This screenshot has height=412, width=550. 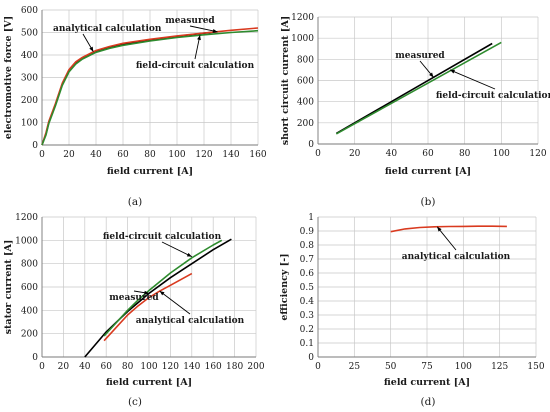 I want to click on y-tick-label: 0.2, so click(x=307, y=330).